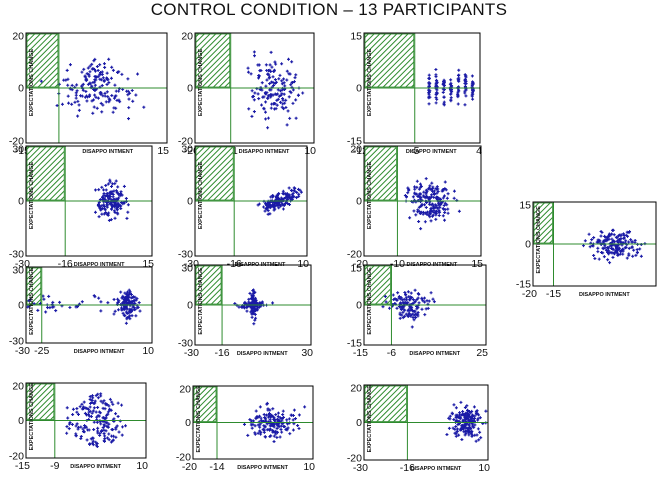 The height and width of the screenshot is (486, 658). I want to click on x-tick-label: -9, so click(54, 466).